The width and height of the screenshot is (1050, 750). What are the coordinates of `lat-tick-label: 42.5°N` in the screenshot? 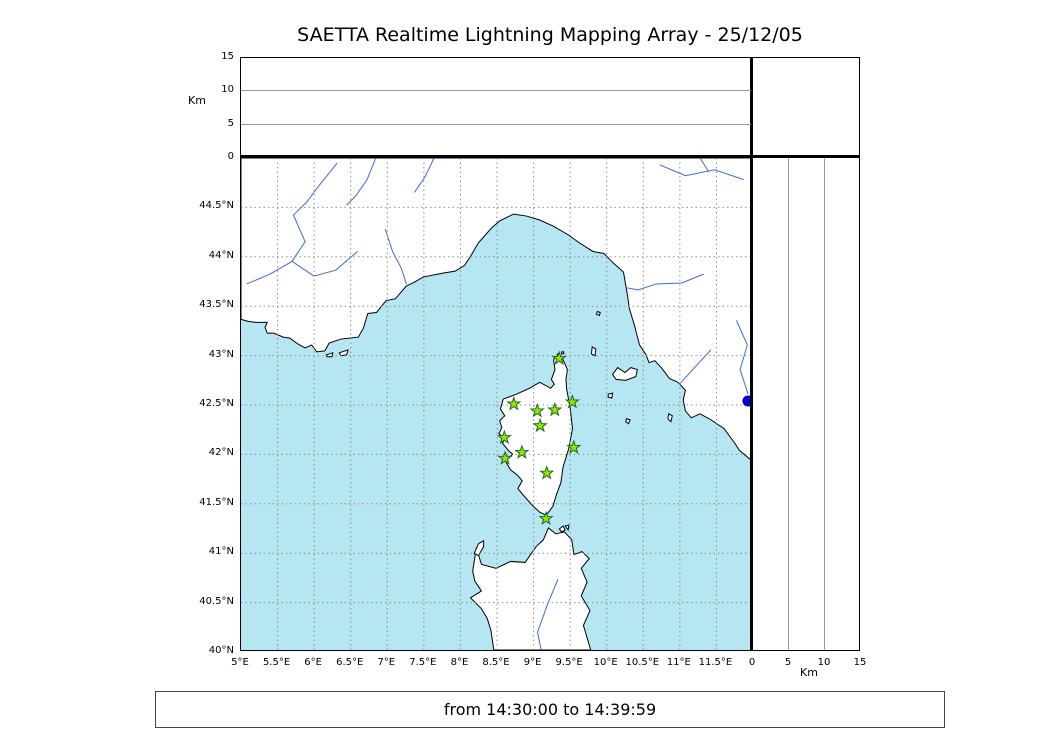 It's located at (216, 403).